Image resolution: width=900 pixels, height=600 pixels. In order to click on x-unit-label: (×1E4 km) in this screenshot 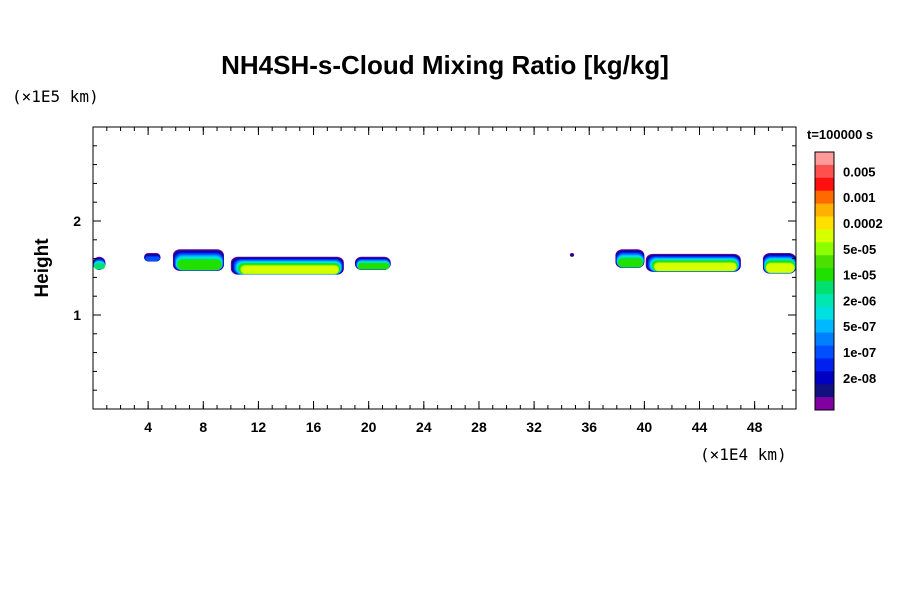, I will do `click(743, 454)`.